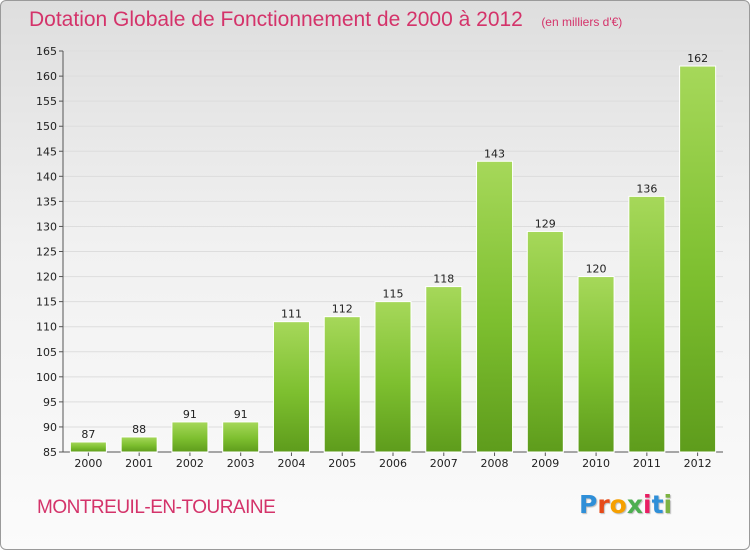  I want to click on data-label-2002: 91, so click(190, 414).